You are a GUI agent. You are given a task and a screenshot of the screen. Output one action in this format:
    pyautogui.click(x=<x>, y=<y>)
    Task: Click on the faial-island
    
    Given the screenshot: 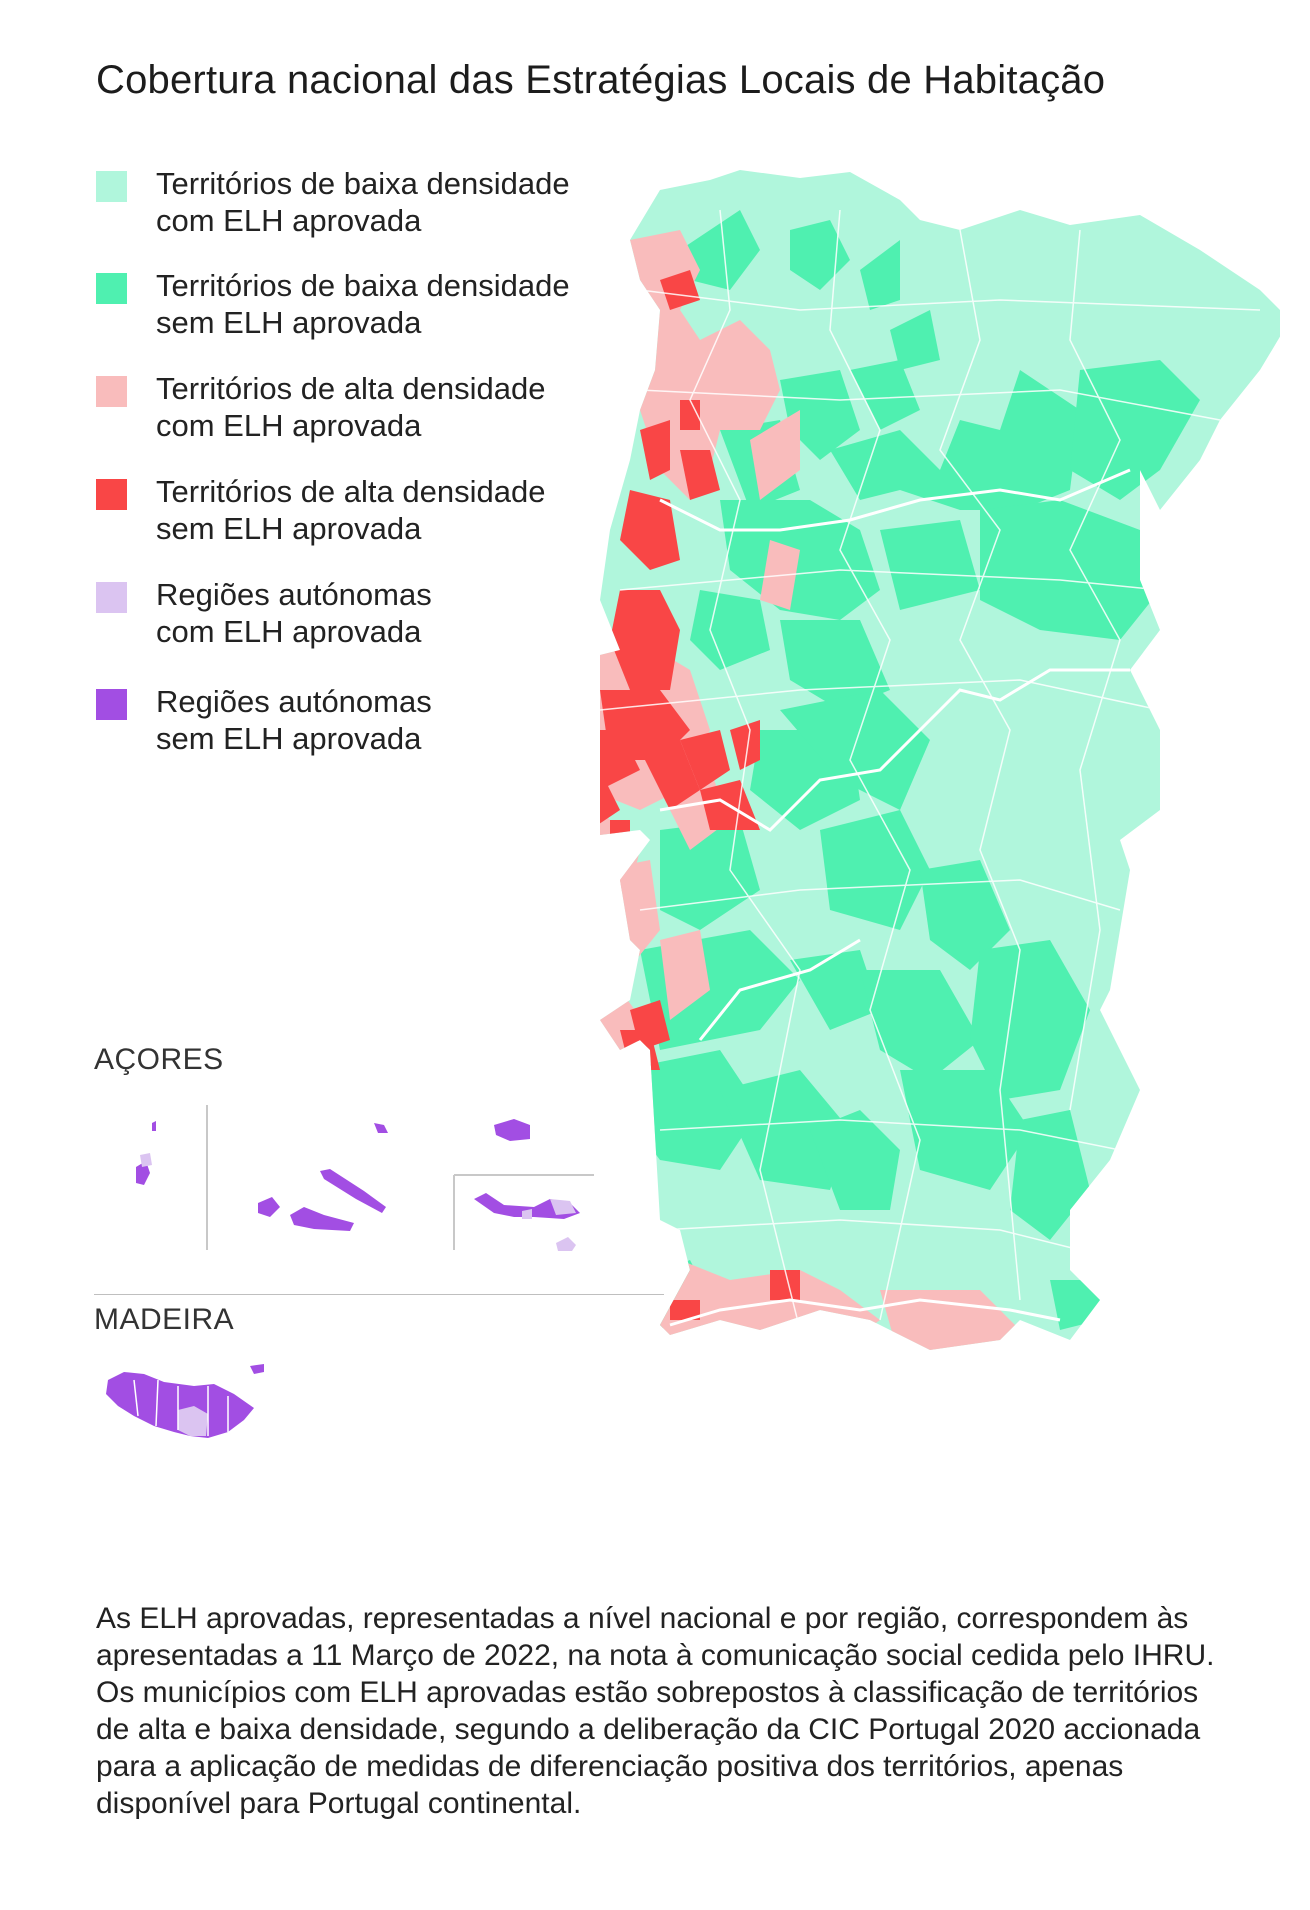 What is the action you would take?
    pyautogui.click(x=269, y=1207)
    